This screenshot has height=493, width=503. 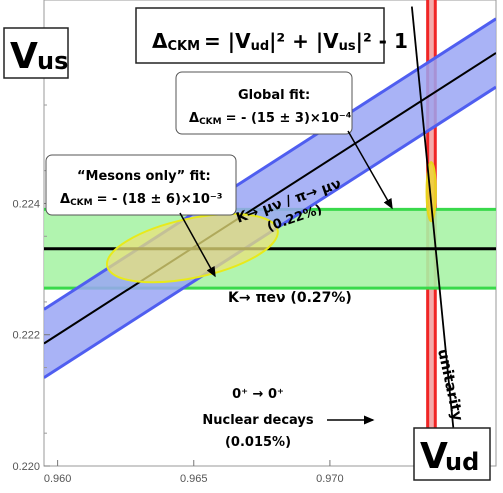 I want to click on nuclear-decays-annotation: 0⁺ → 0⁺ Nuclear decays (0.015%), so click(x=288, y=418).